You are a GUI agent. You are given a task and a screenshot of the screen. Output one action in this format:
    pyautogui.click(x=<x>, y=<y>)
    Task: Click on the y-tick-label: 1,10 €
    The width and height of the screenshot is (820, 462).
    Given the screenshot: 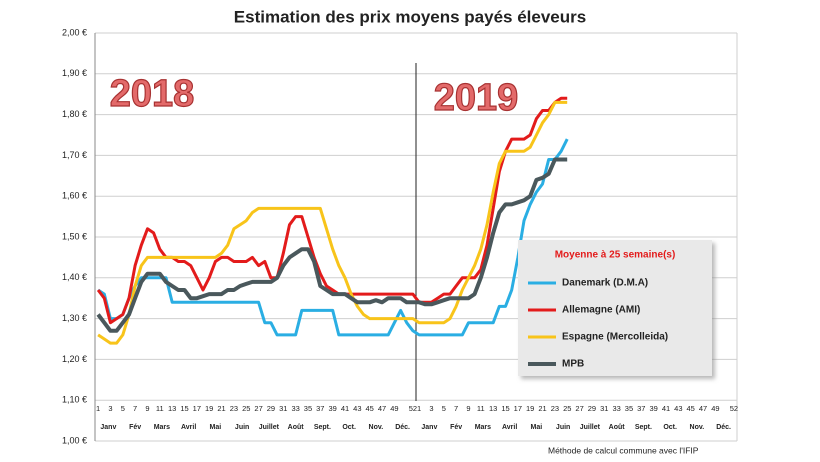 What is the action you would take?
    pyautogui.click(x=74, y=400)
    